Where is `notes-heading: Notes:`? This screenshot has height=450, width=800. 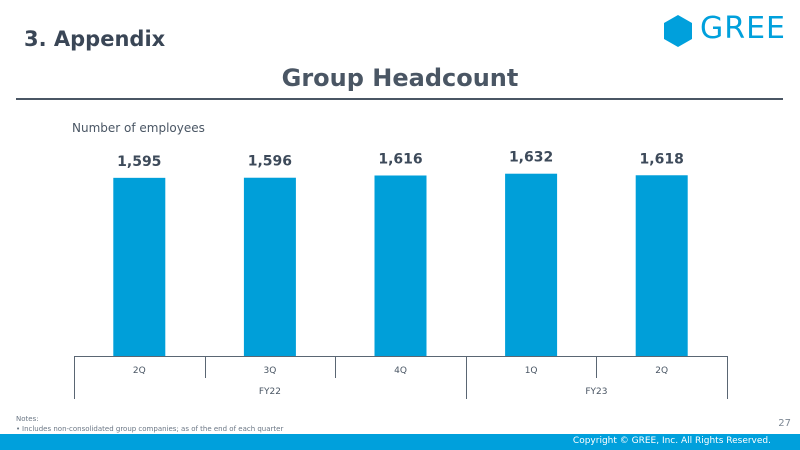 notes-heading: Notes: is located at coordinates (27, 419).